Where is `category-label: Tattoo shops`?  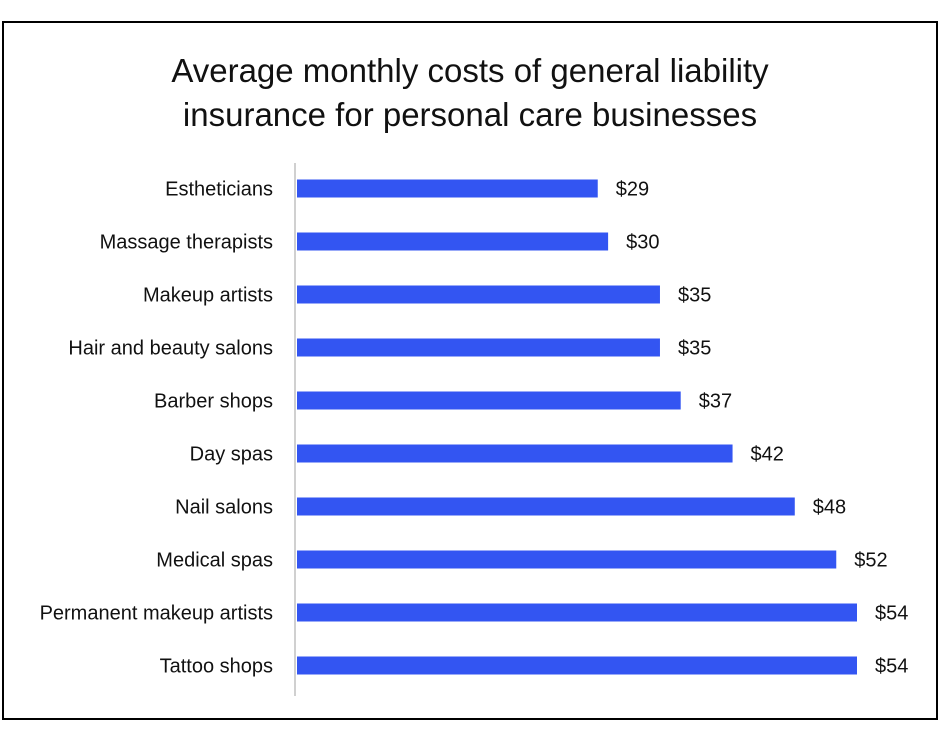 category-label: Tattoo shops is located at coordinates (216, 667).